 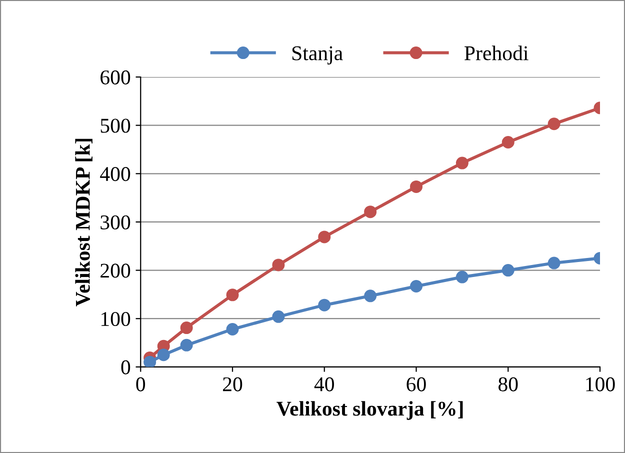 I want to click on y-tick-label: 300, so click(x=115, y=222).